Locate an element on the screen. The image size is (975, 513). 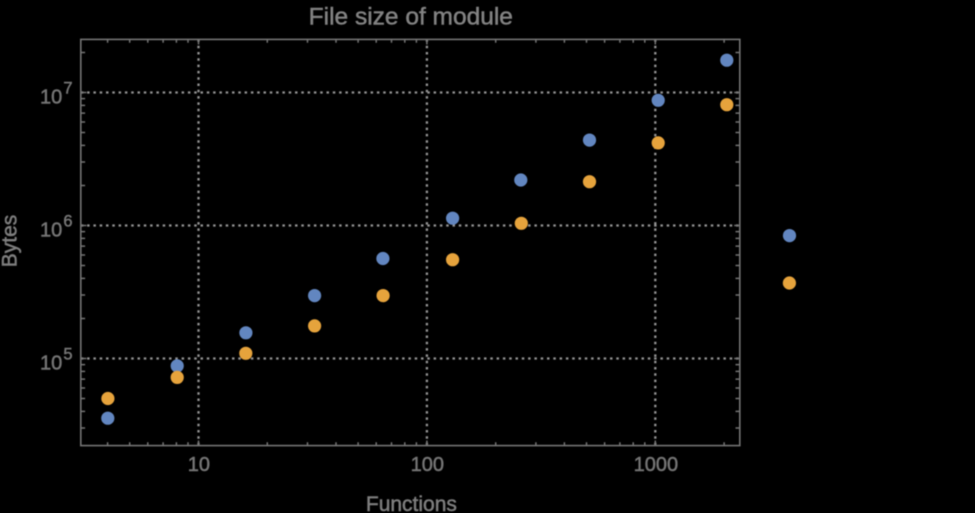
svg-text: Functions is located at coordinates (411, 503).